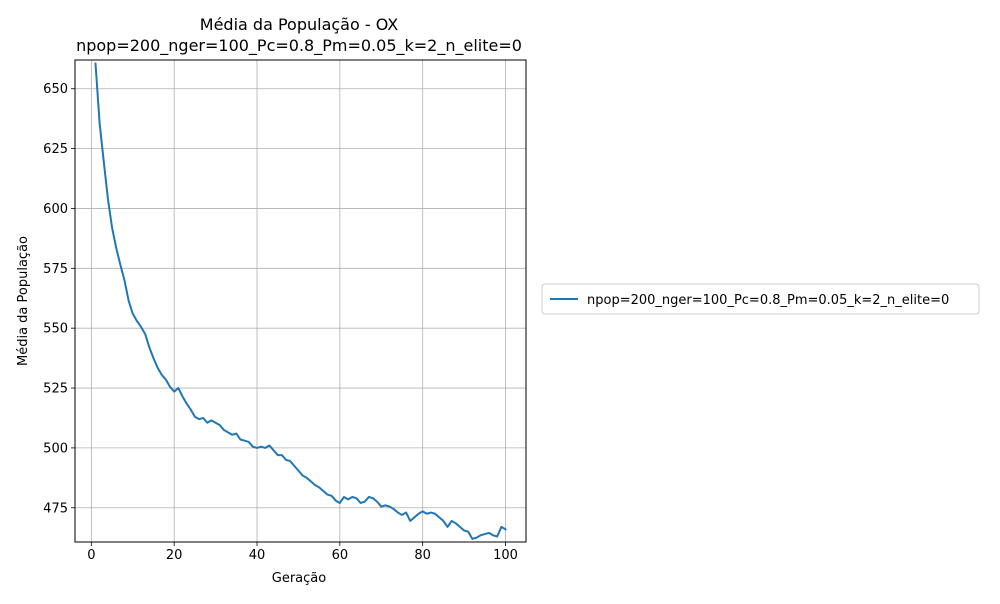 This screenshot has width=1000, height=604. I want to click on x-tick-label: 20, so click(174, 555).